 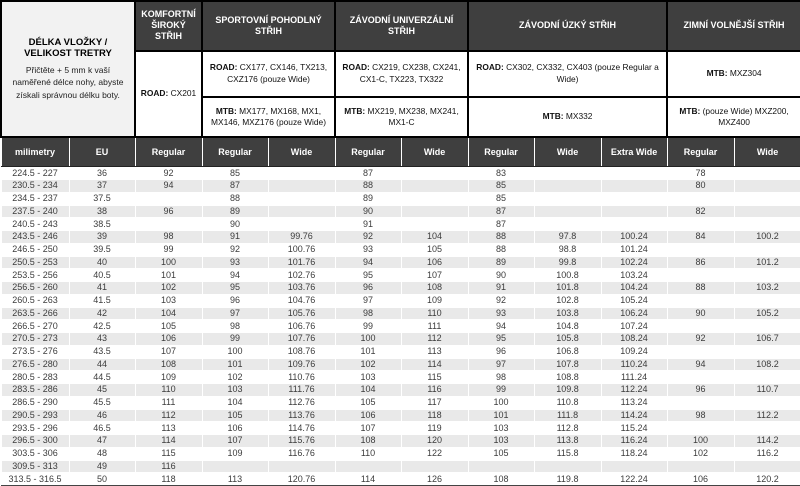 What do you see at coordinates (634, 351) in the screenshot?
I see `cell-size-value: 109.24` at bounding box center [634, 351].